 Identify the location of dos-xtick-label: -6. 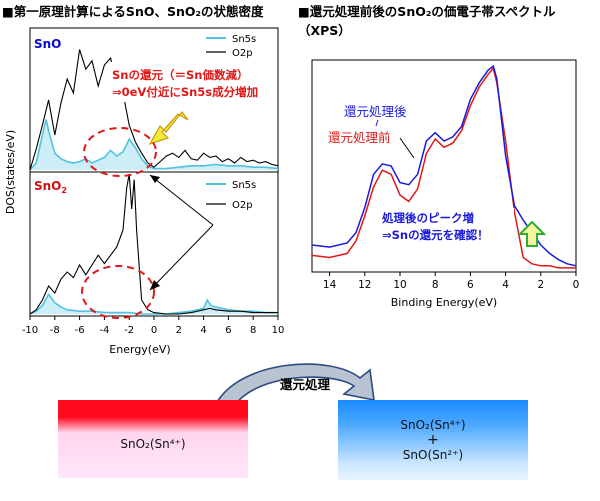
(80, 330).